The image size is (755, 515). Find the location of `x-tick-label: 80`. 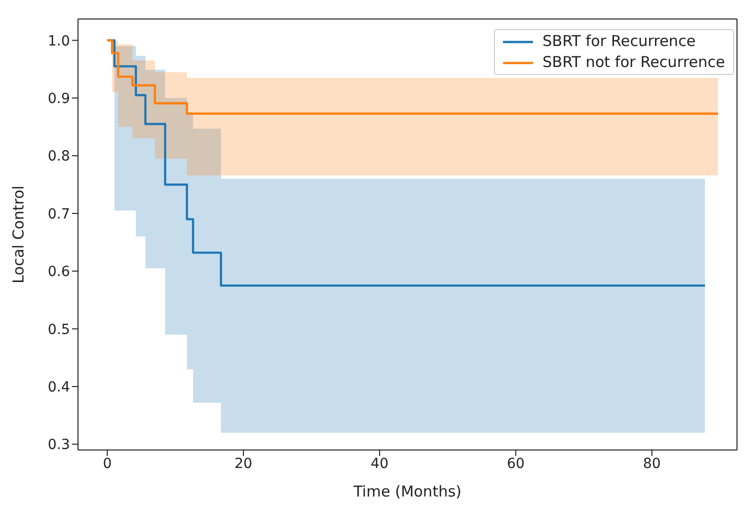

x-tick-label: 80 is located at coordinates (651, 464).